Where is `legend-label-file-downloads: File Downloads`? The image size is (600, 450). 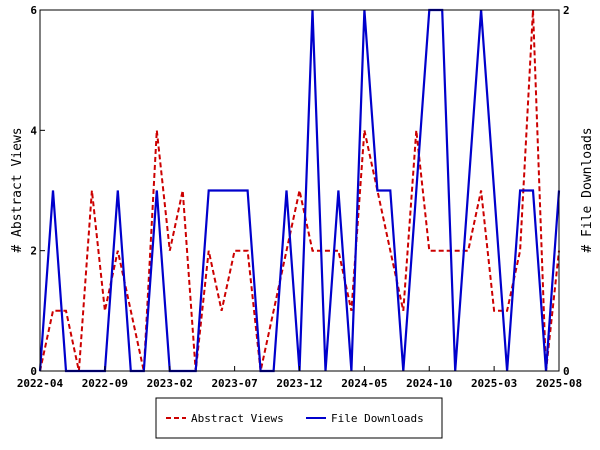 legend-label-file-downloads: File Downloads is located at coordinates (377, 418).